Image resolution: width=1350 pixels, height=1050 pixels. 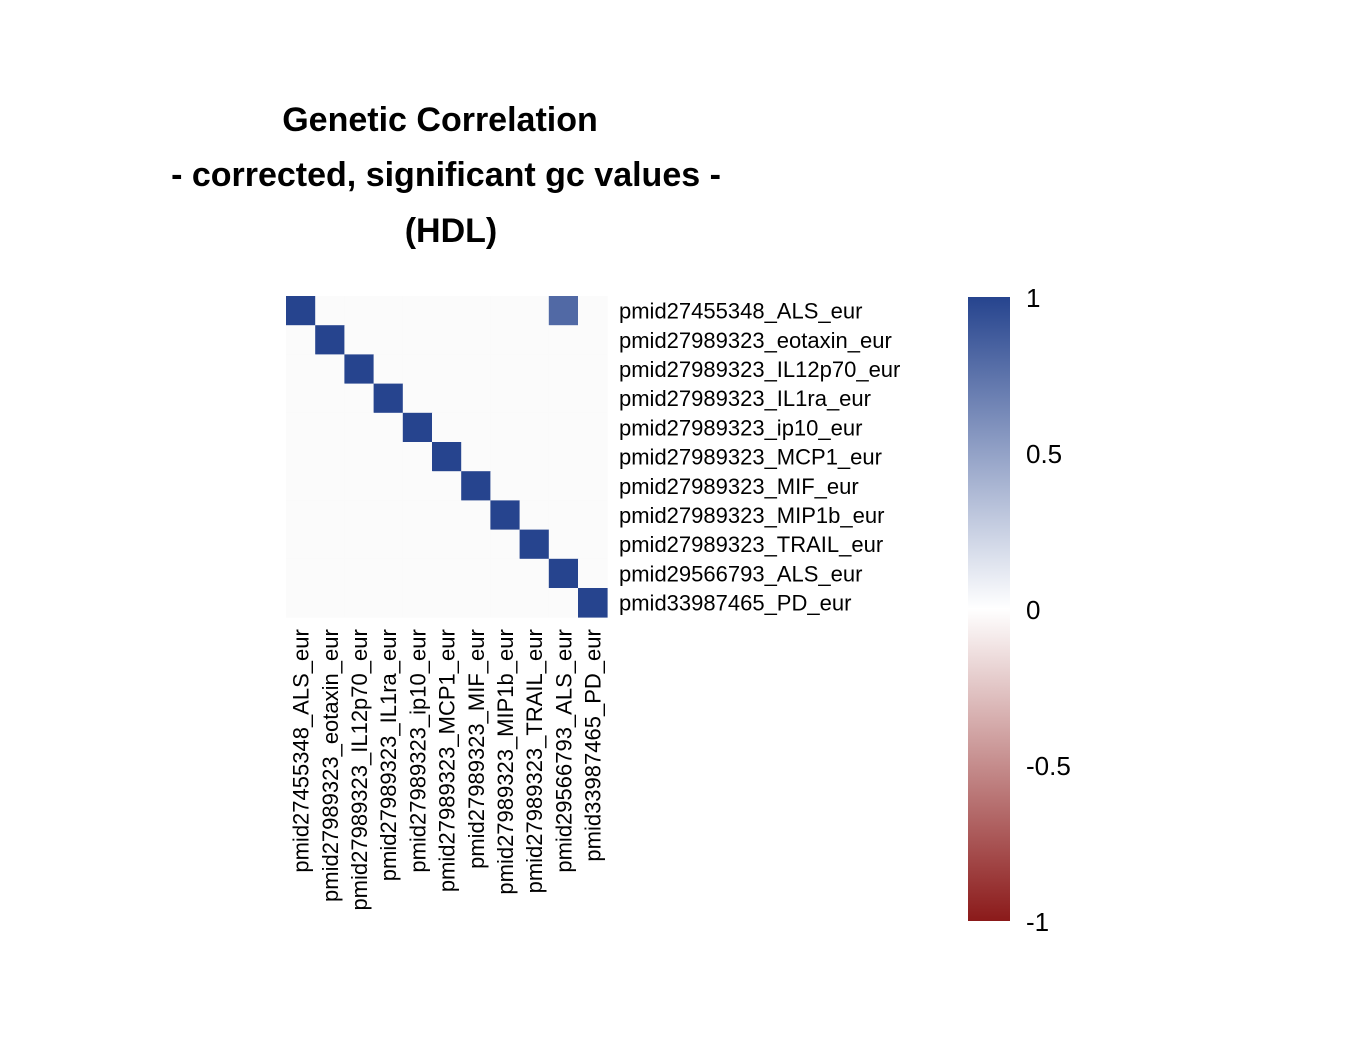 I want to click on heatmap-cell-r8-c6, so click(x=447, y=515).